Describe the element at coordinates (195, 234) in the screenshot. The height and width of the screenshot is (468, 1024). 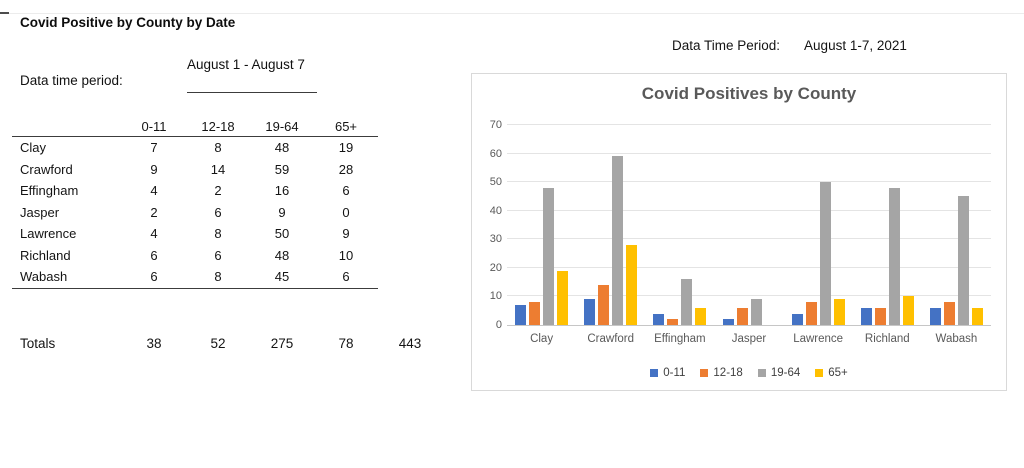
I see `table-row: Lawrence 4 8 50 9` at that location.